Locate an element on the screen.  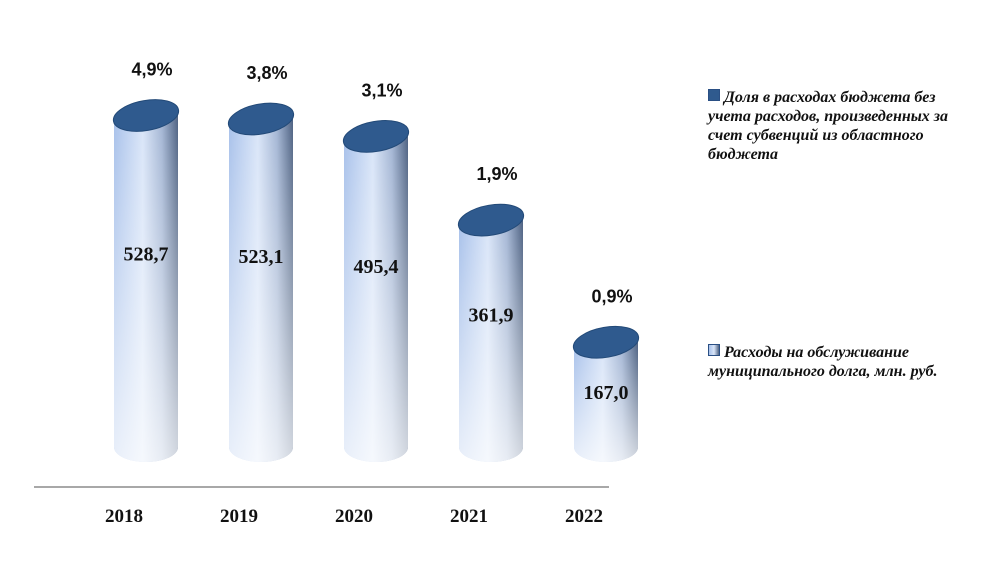
bar-2022 is located at coordinates (606, 393).